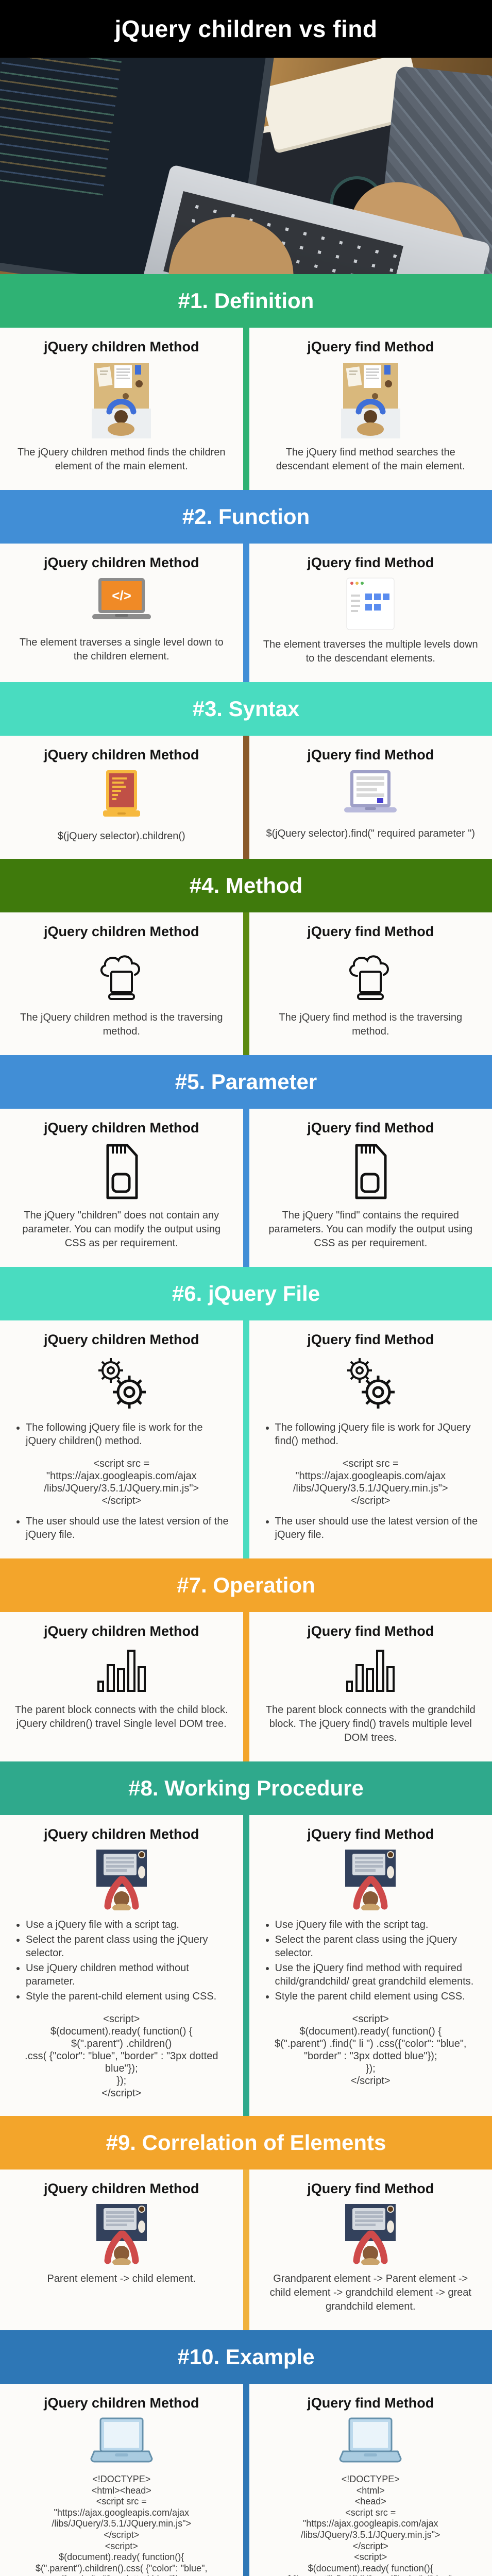 This screenshot has height=2576, width=492. Describe the element at coordinates (377, 1925) in the screenshot. I see `bullet-item: Use jQuery file with the script tag.` at that location.